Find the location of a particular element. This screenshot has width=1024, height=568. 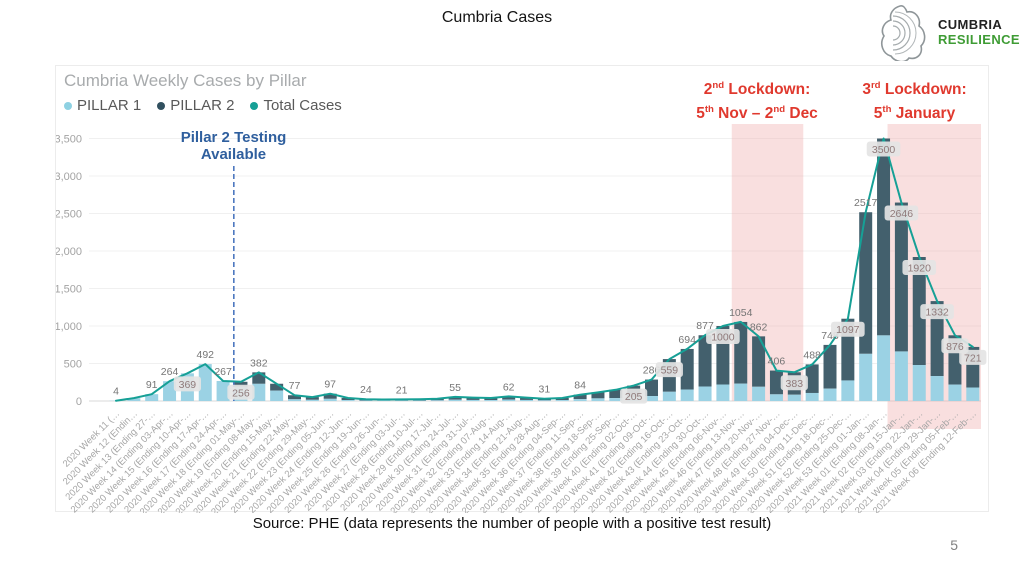

data-label: 382 is located at coordinates (259, 363).